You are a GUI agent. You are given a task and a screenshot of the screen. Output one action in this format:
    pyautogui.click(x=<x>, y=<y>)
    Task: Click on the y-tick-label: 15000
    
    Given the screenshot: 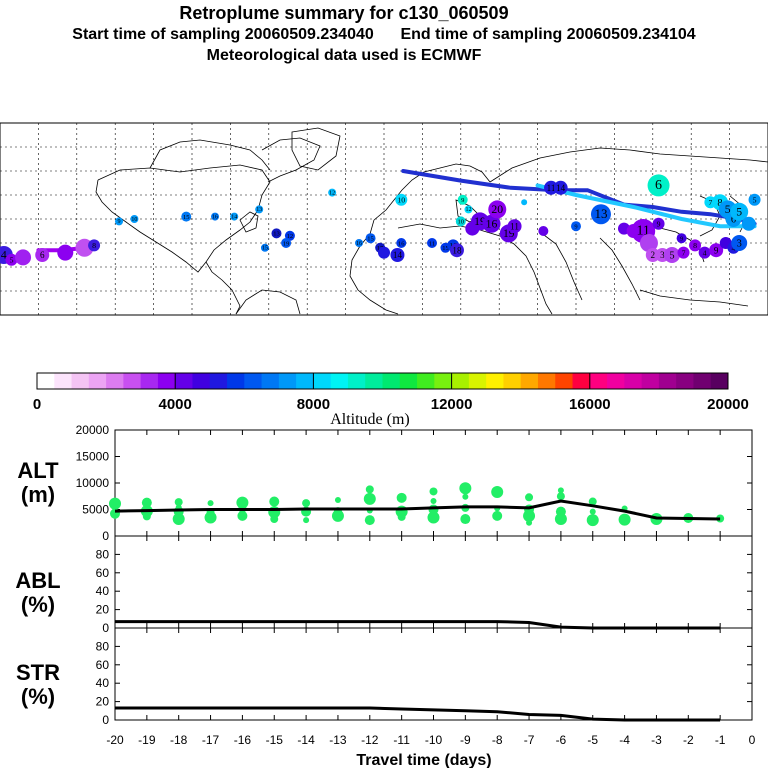 What is the action you would take?
    pyautogui.click(x=93, y=457)
    